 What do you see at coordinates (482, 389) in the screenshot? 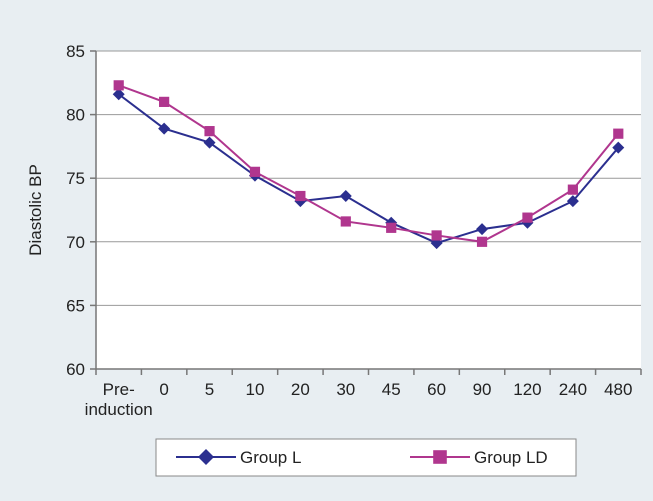
I see `x-tick-label: 90` at bounding box center [482, 389].